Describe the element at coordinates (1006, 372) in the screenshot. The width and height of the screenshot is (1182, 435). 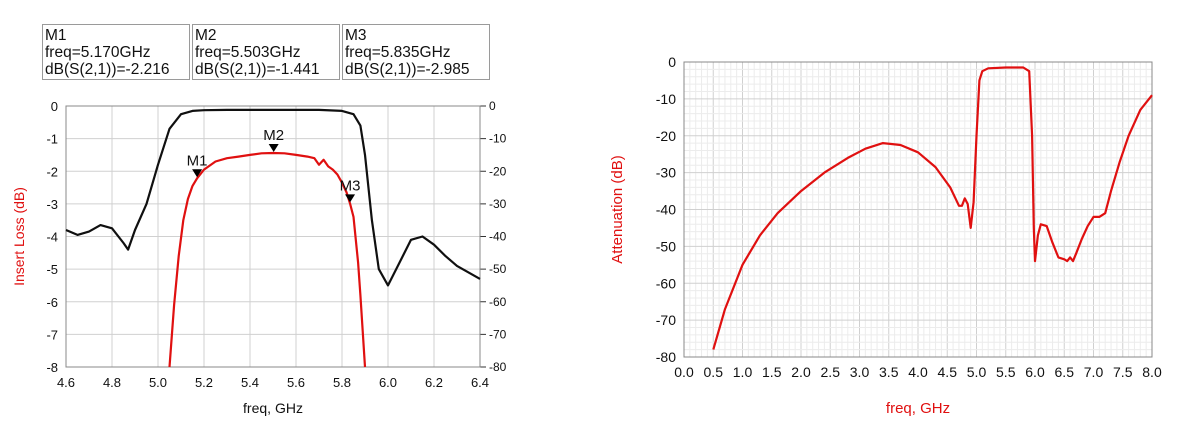
I see `x-tick-label: 5.5` at that location.